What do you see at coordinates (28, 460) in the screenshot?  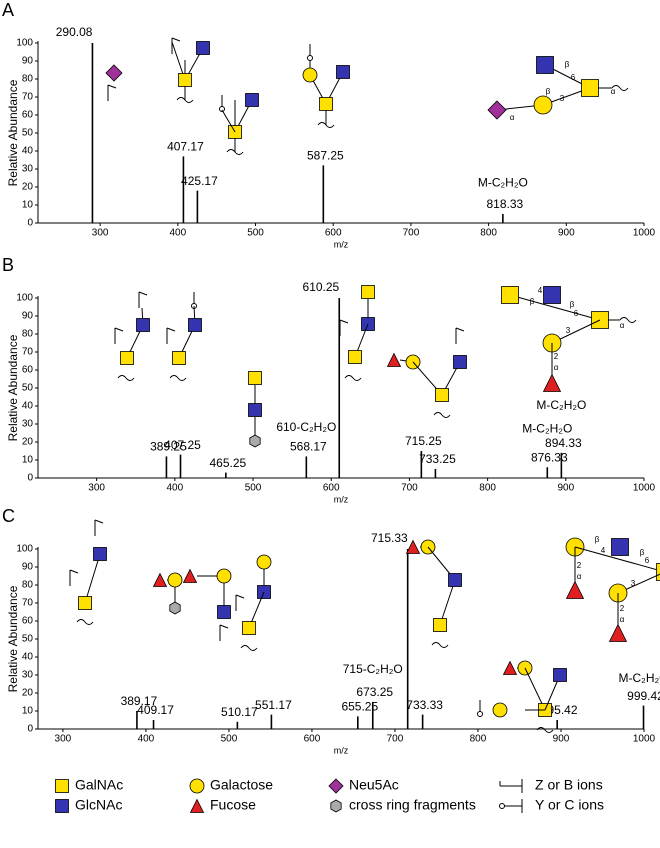 I see `y-tick-label: 10` at bounding box center [28, 460].